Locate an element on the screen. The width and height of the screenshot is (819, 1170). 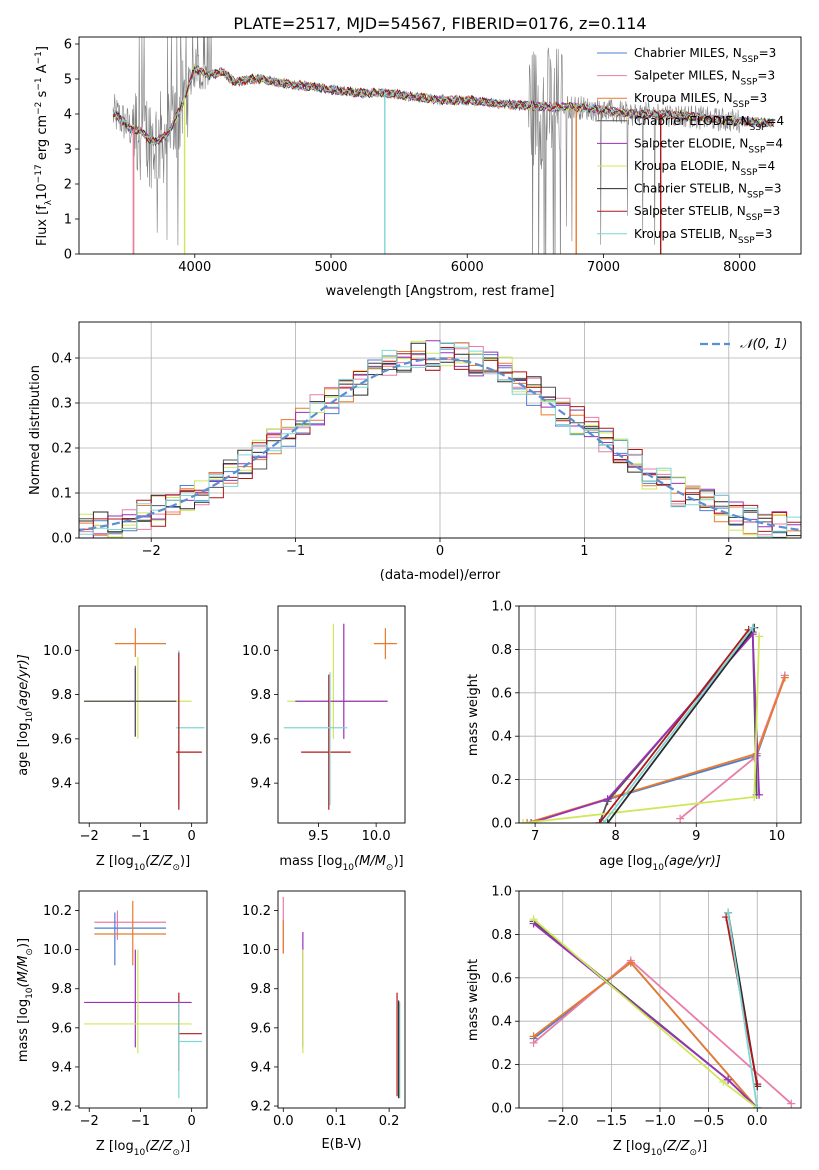
y-tick-label: 1 is located at coordinates (68, 220).